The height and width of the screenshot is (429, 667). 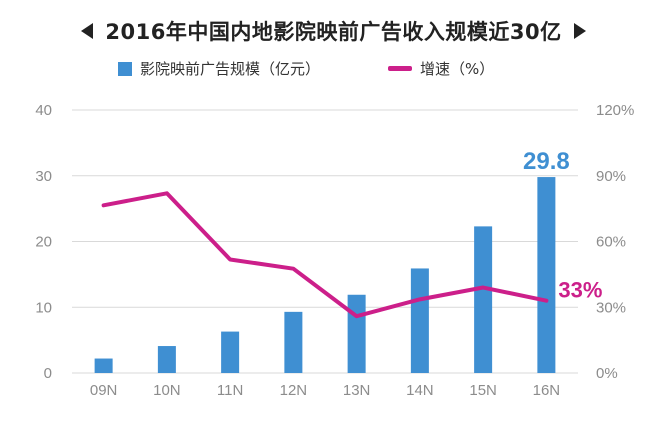 I want to click on left-triangle-icon, so click(x=87, y=31).